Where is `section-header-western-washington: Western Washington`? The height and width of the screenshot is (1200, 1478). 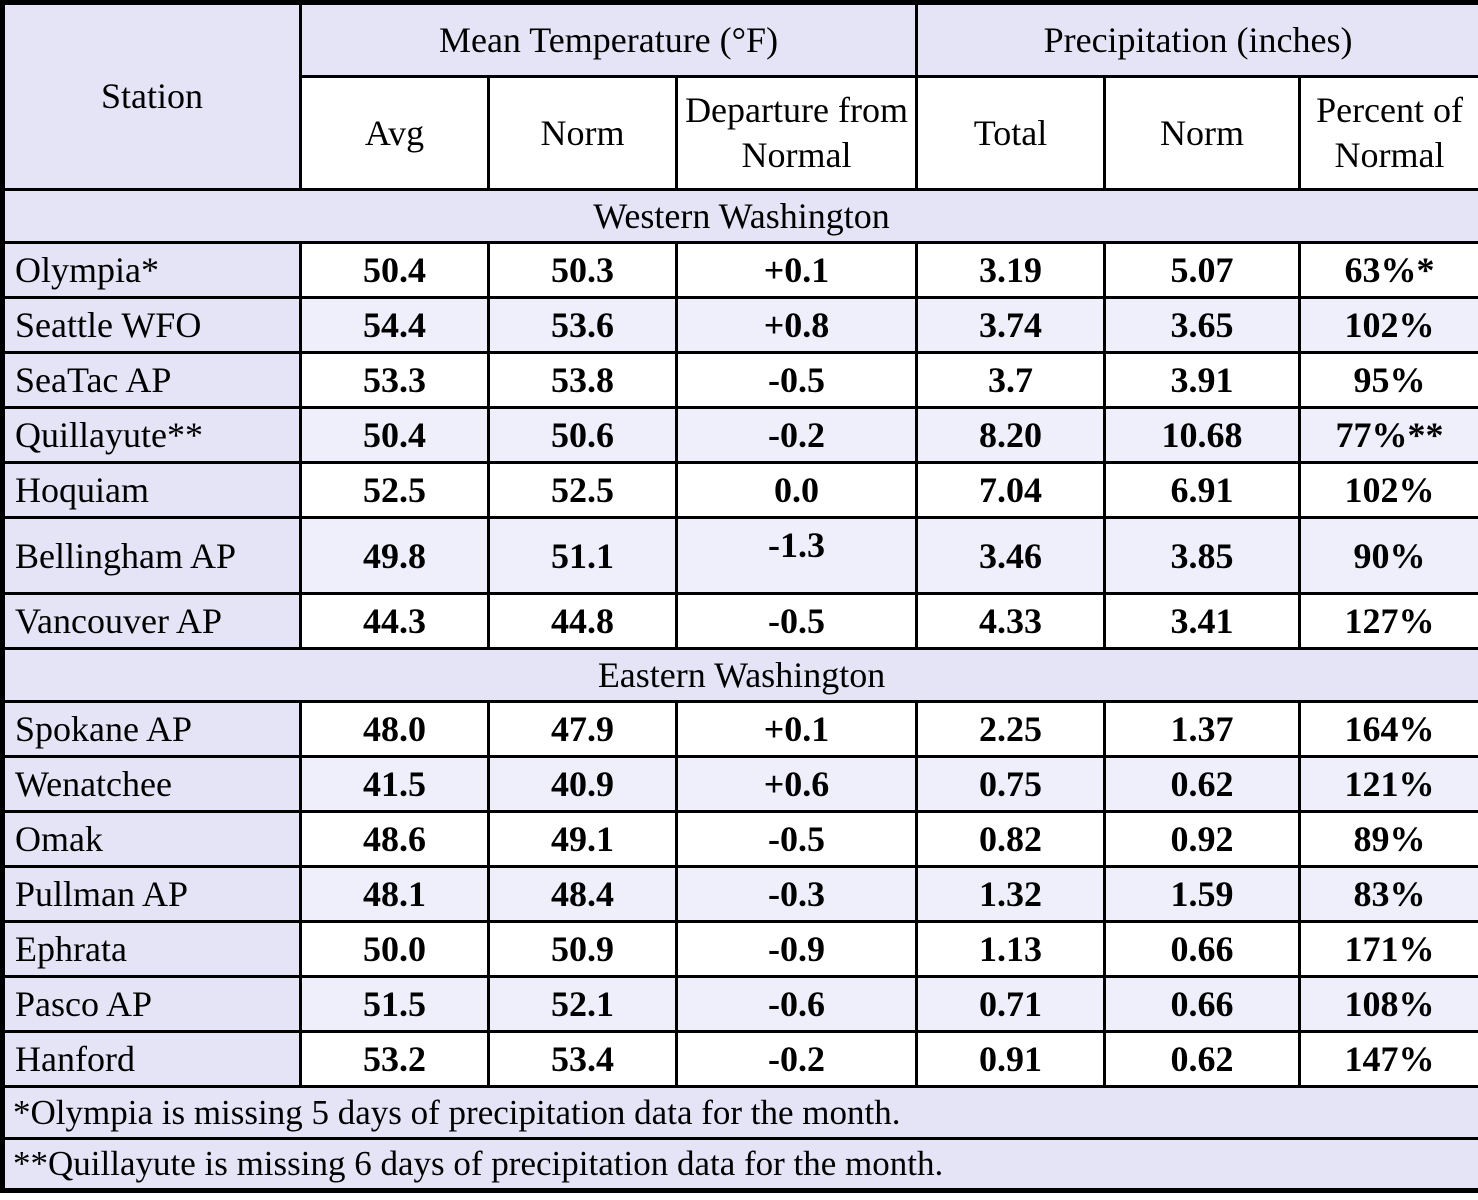
section-header-western-washington: Western Washington is located at coordinates (739, 216).